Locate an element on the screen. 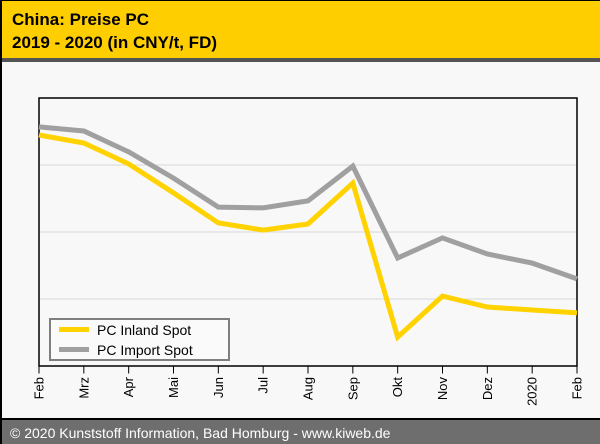 Image resolution: width=600 pixels, height=444 pixels. x-axis-label: 2020 is located at coordinates (532, 391).